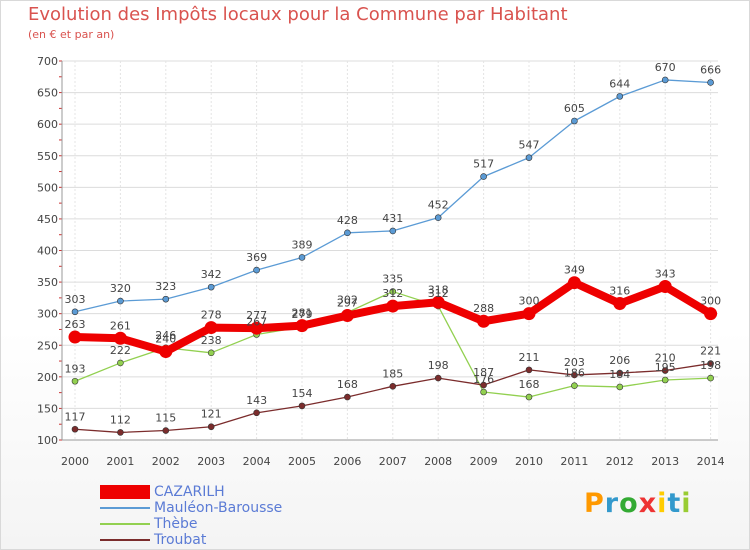 This screenshot has height=550, width=750. I want to click on x-tick-label: 2008, so click(438, 461).